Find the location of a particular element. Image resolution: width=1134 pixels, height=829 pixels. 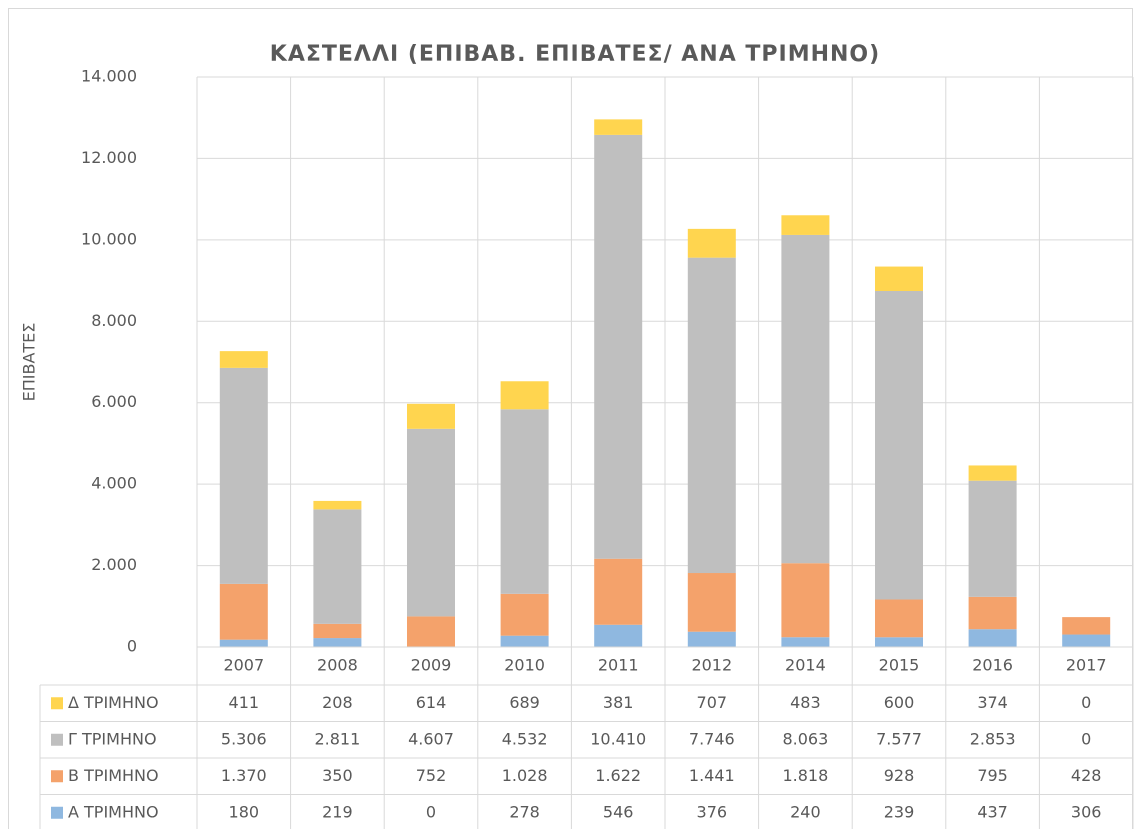

y-axis-label: ΕΠΙΒΑΤΕΣ is located at coordinates (29, 362).